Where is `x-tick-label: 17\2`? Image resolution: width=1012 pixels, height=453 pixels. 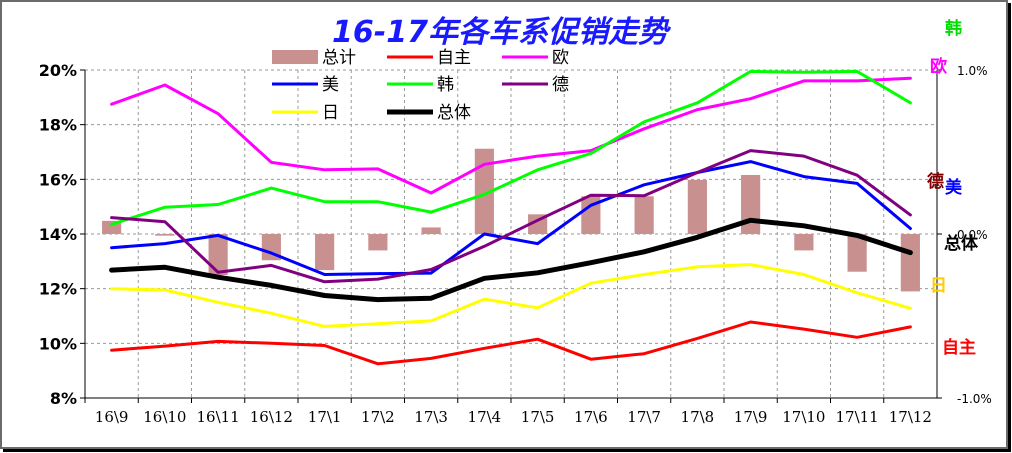
x-tick-label: 17\2 is located at coordinates (378, 417).